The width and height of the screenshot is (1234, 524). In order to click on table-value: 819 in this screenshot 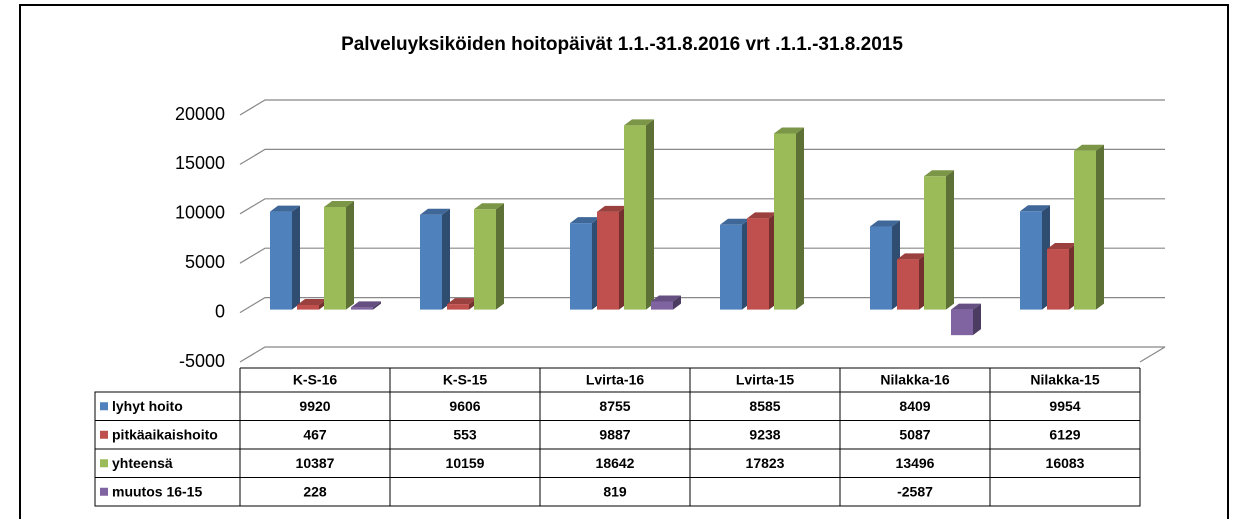, I will do `click(615, 491)`.